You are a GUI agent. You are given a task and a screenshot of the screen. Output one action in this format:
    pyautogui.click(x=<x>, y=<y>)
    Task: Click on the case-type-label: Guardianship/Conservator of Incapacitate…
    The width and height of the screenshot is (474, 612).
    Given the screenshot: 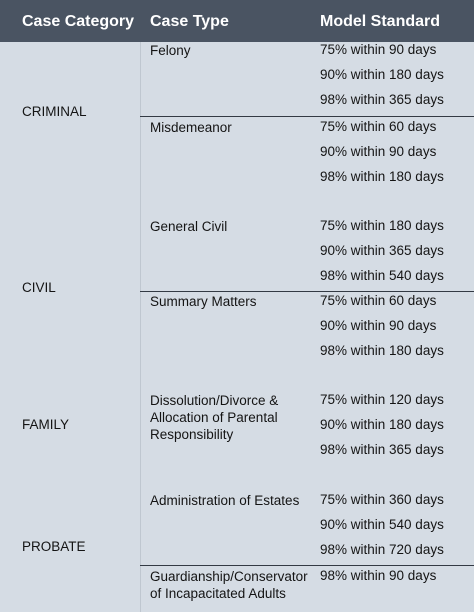 What is the action you would take?
    pyautogui.click(x=229, y=585)
    